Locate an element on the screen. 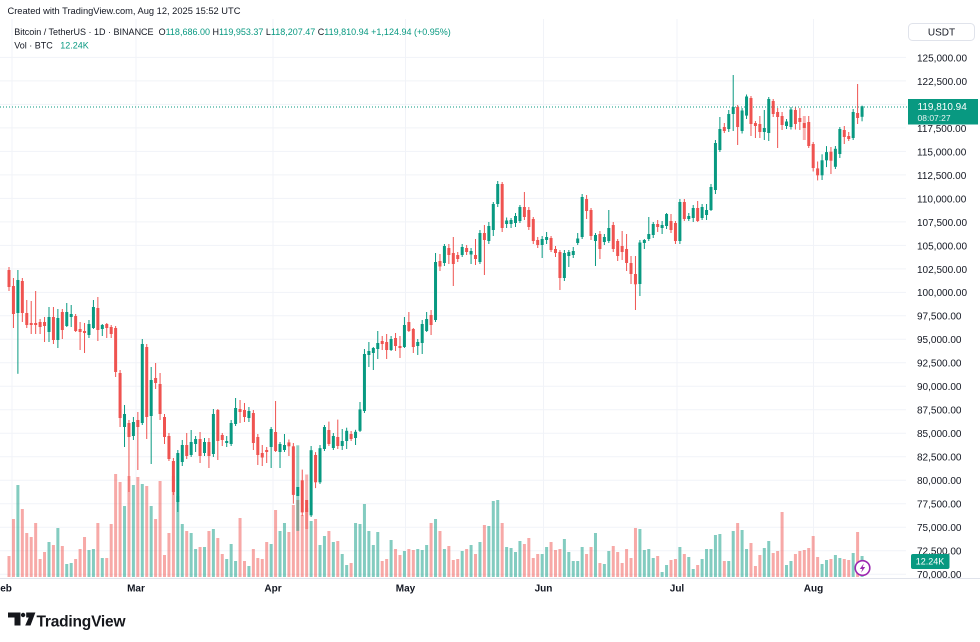  svg-text: 82,500.00 is located at coordinates (939, 458).